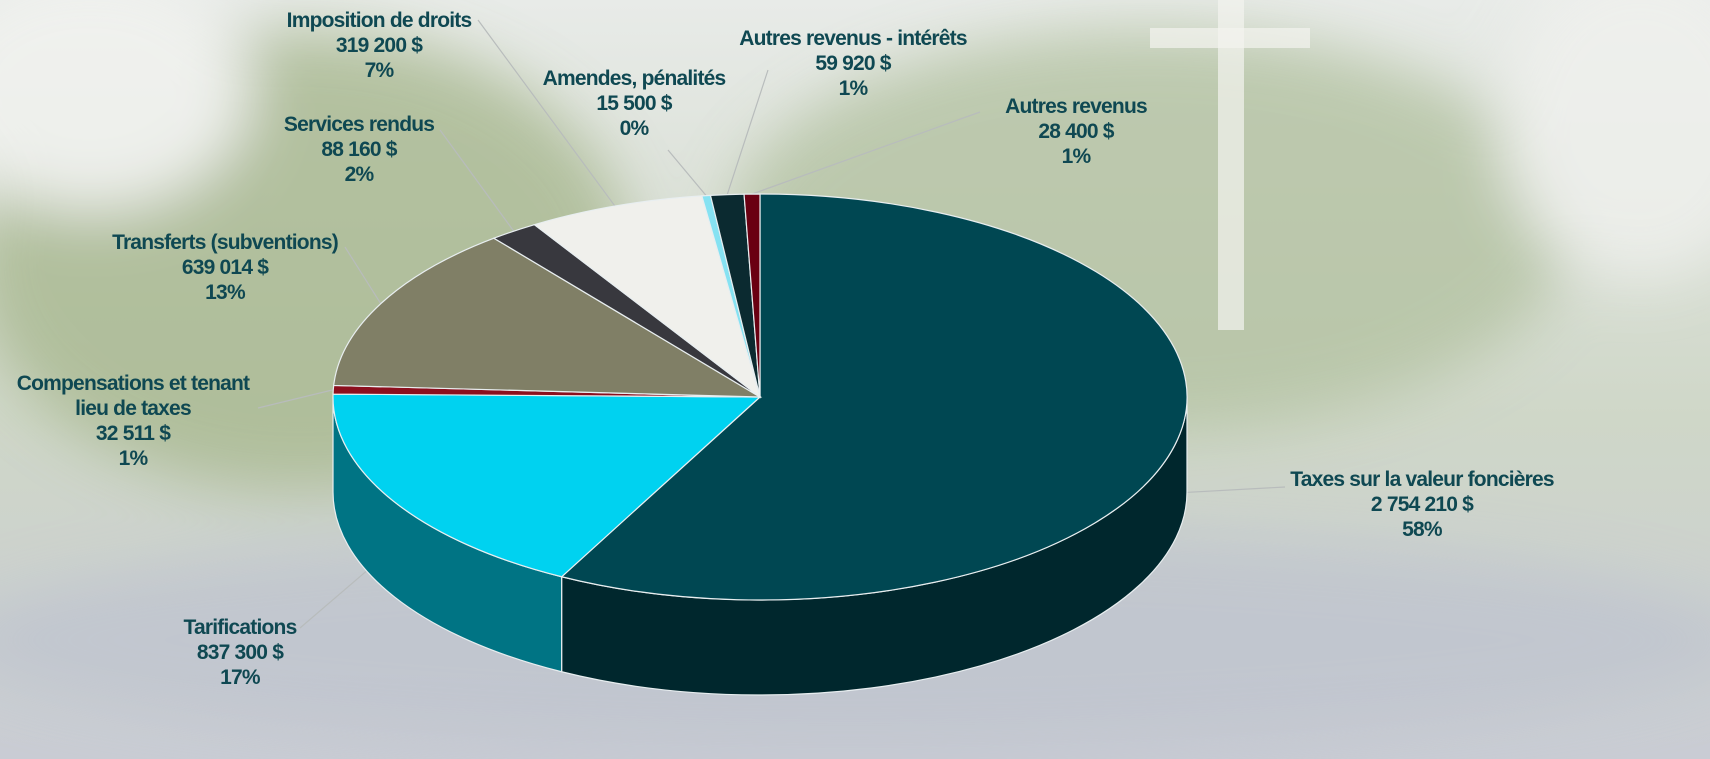 This screenshot has height=759, width=1710. What do you see at coordinates (240, 677) in the screenshot?
I see `slice-percent: 17%` at bounding box center [240, 677].